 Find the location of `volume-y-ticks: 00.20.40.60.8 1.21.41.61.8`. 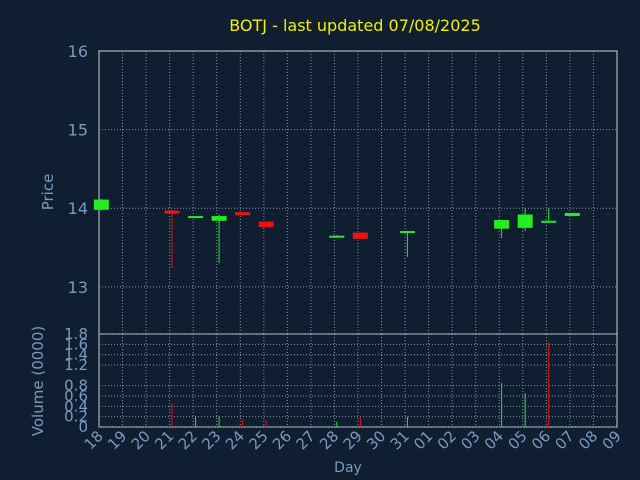

volume-y-ticks: 00.20.40.60.8 1.21.41.61.8 is located at coordinates (76, 380).